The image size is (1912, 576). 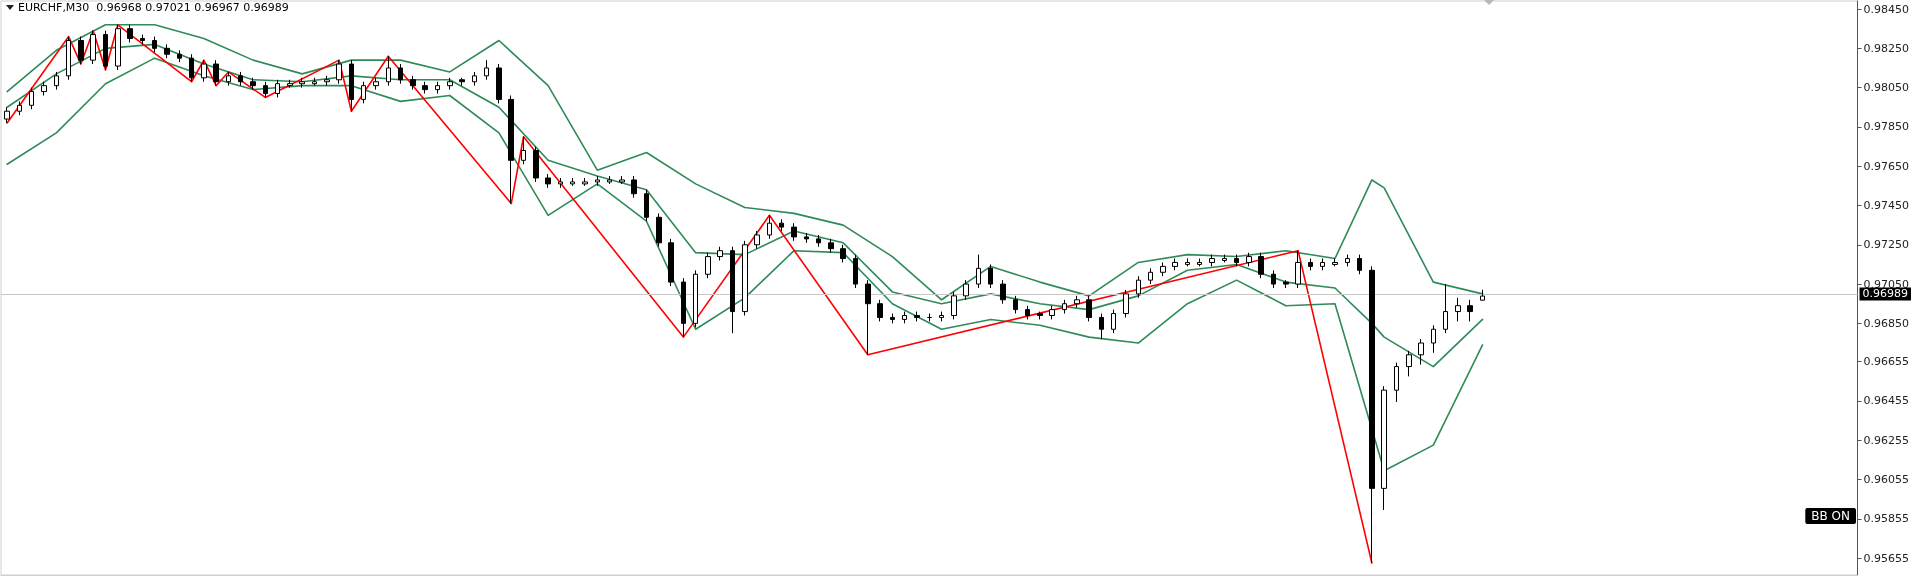 I want to click on y-tick-label: 0.95655, so click(x=1886, y=558).